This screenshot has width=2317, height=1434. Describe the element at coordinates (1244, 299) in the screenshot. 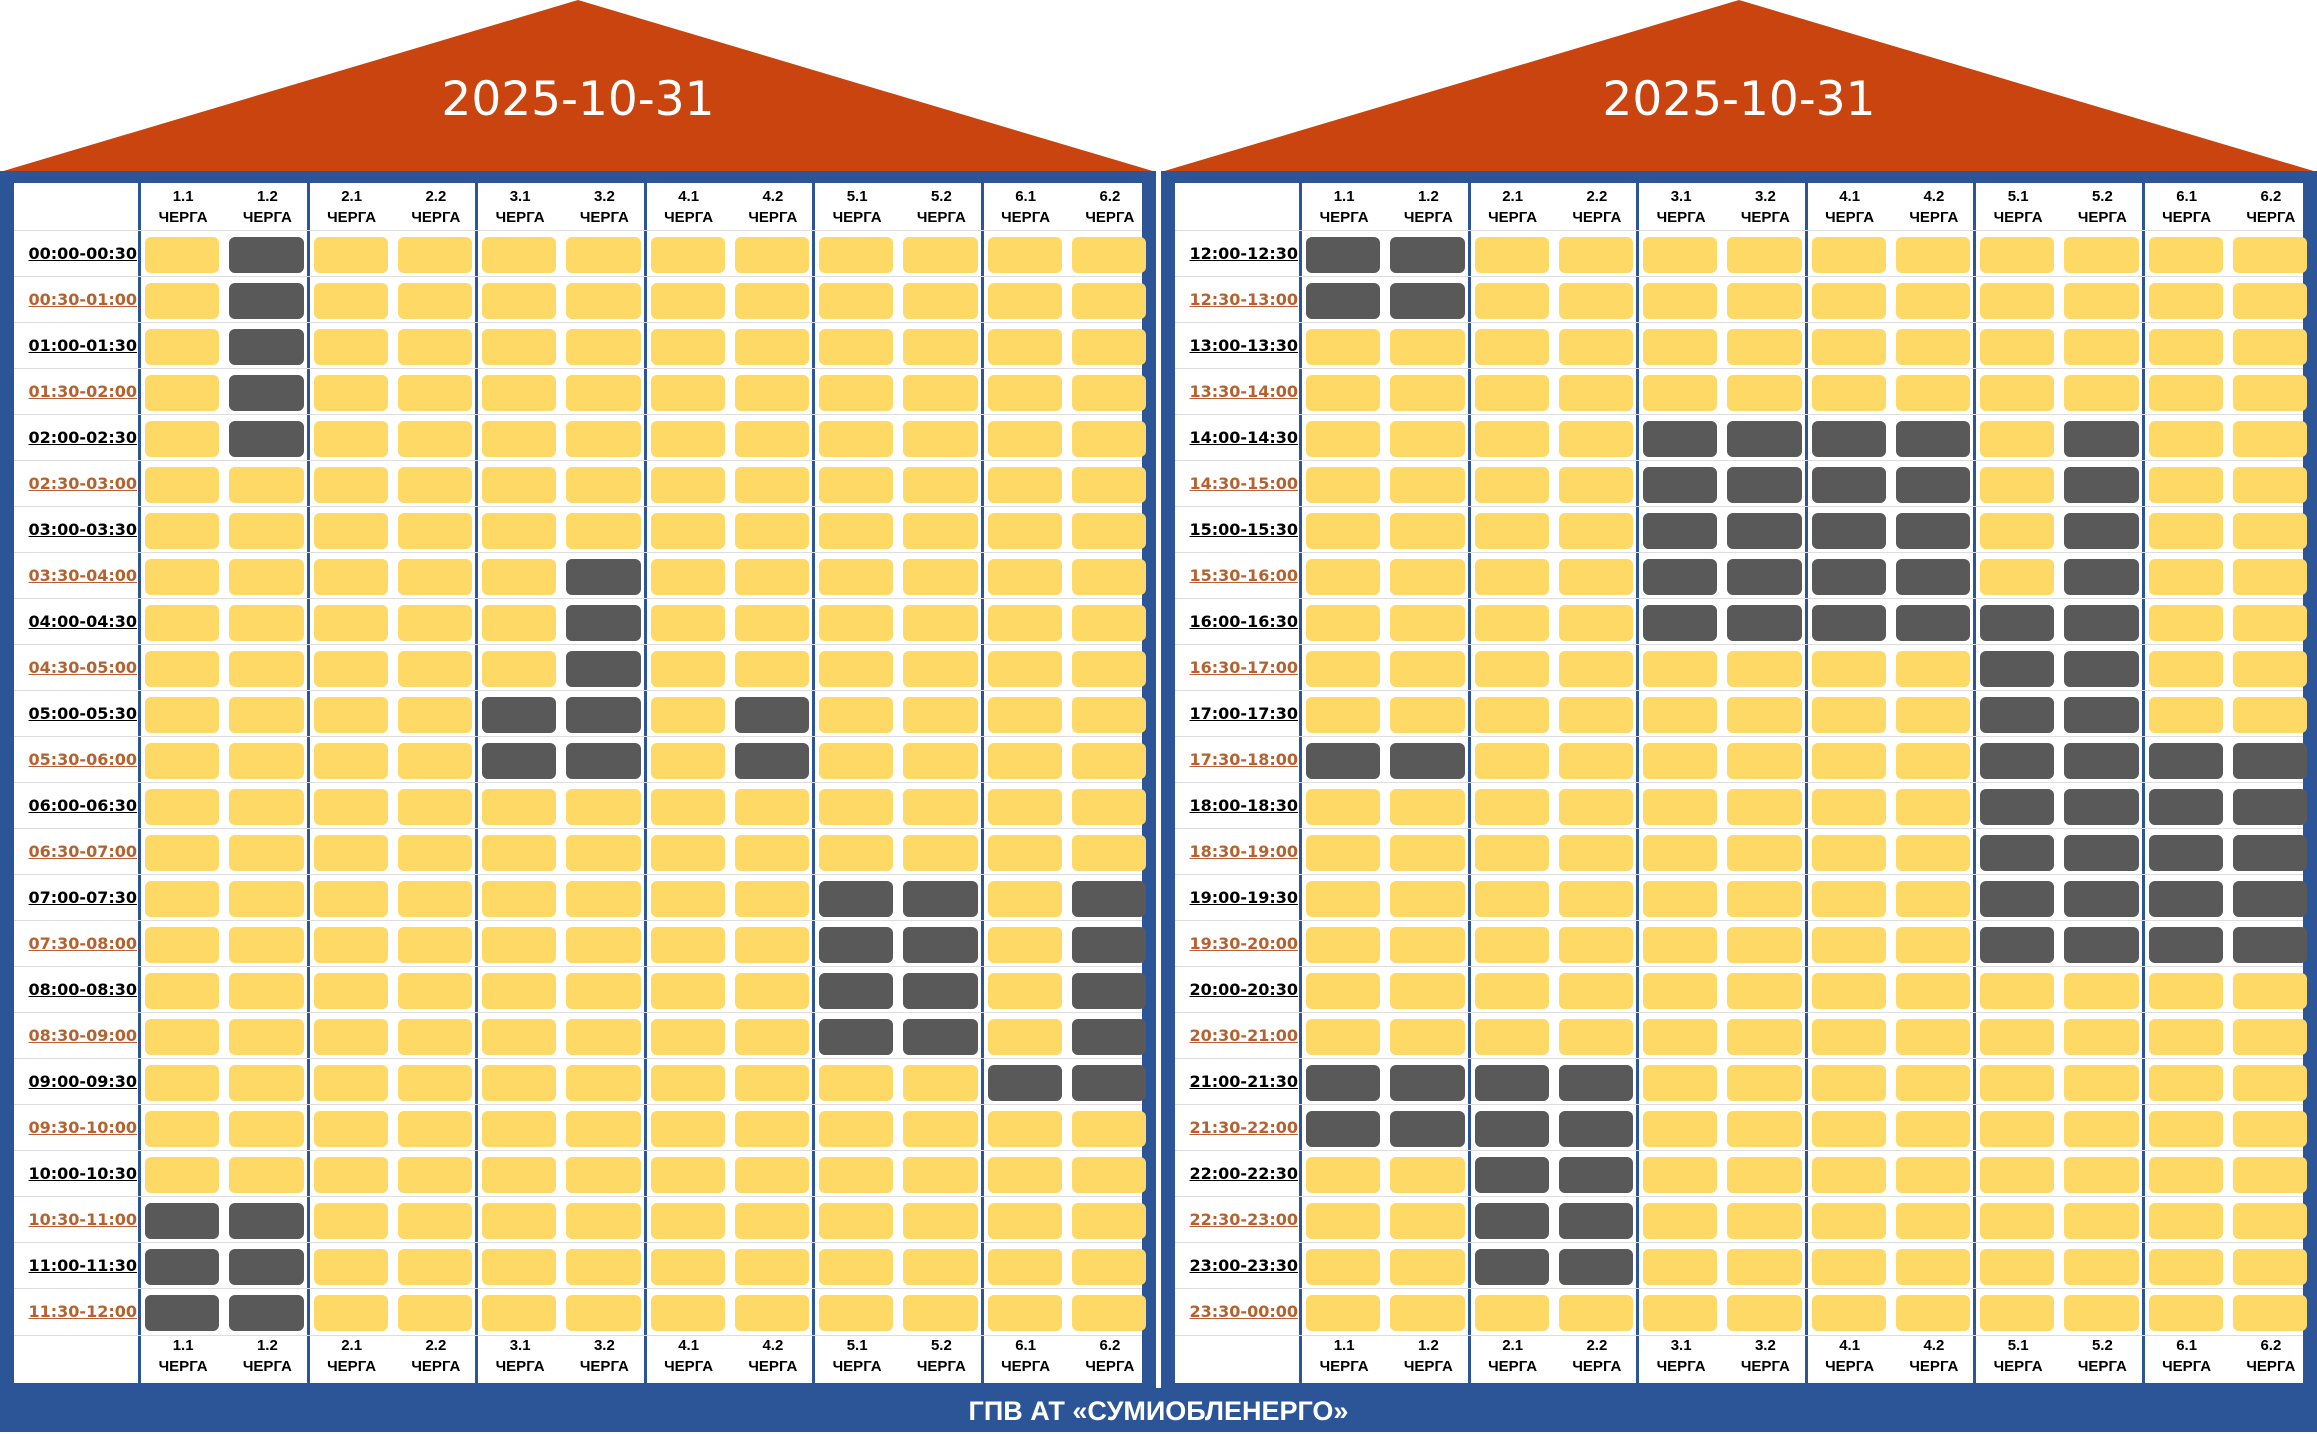

I see `time-slot-label: 12:30-13:00` at that location.